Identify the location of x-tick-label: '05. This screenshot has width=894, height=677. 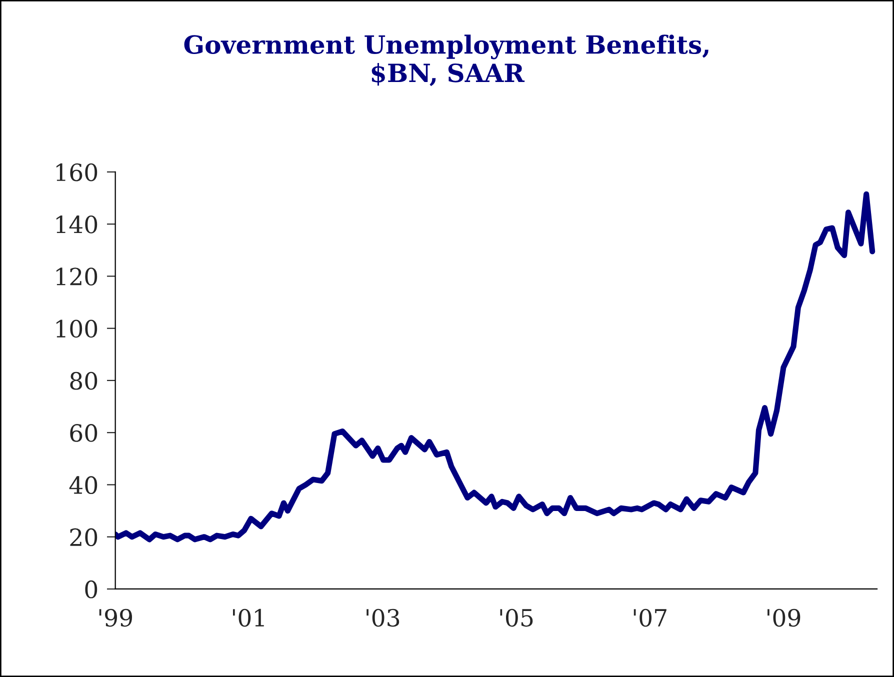
(516, 617).